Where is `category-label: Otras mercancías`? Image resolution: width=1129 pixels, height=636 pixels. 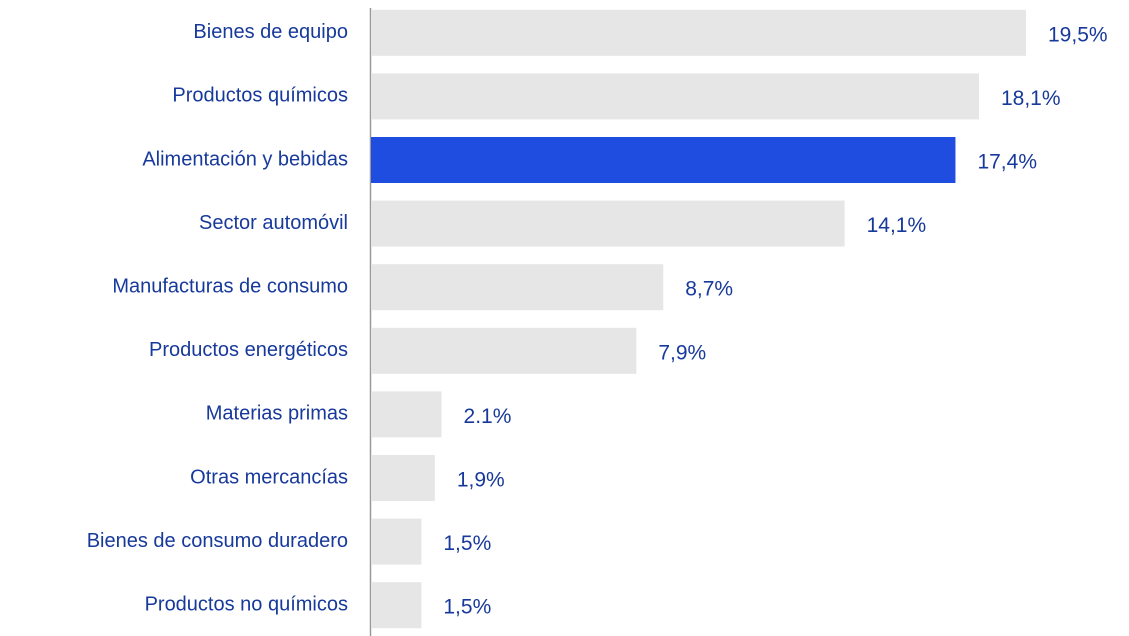
category-label: Otras mercancías is located at coordinates (269, 477).